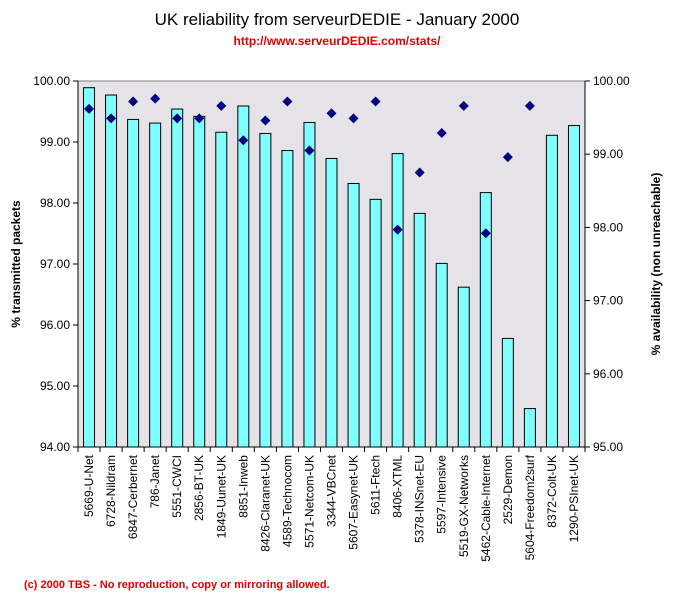 Image resolution: width=674 pixels, height=596 pixels. I want to click on x-tick-label: 1849-Uunet-UK, so click(221, 496).